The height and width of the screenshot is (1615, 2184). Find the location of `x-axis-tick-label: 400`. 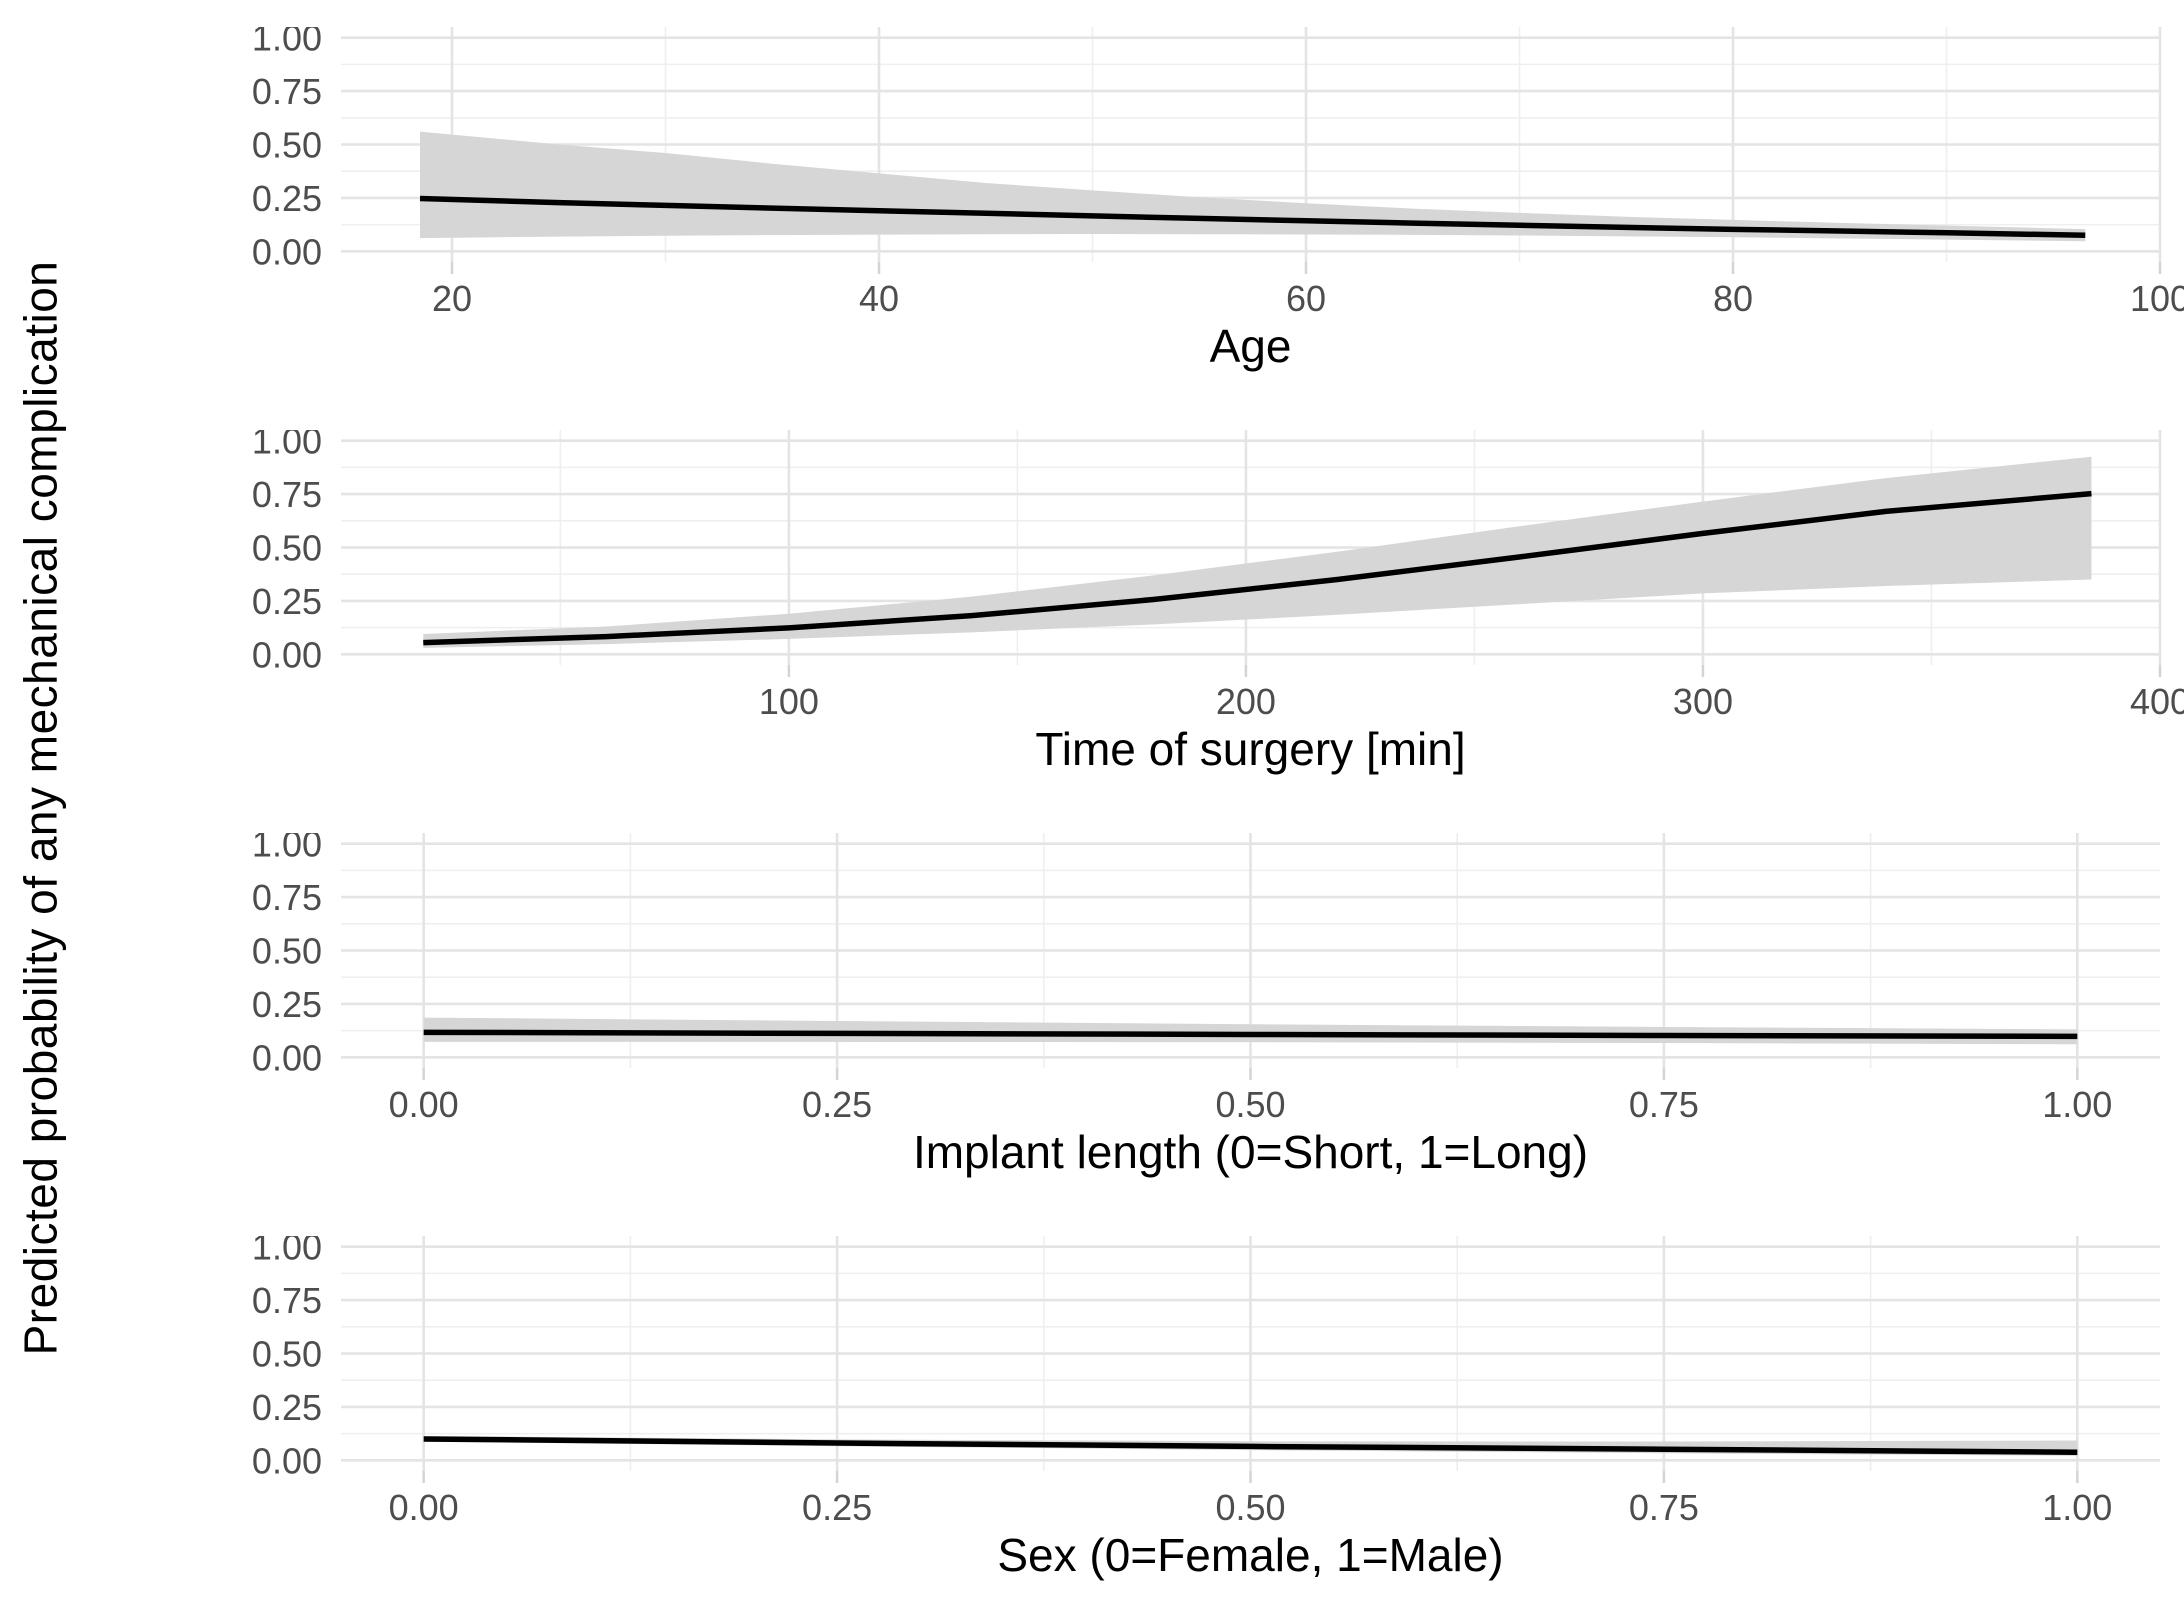

x-axis-tick-label: 400 is located at coordinates (2157, 701).